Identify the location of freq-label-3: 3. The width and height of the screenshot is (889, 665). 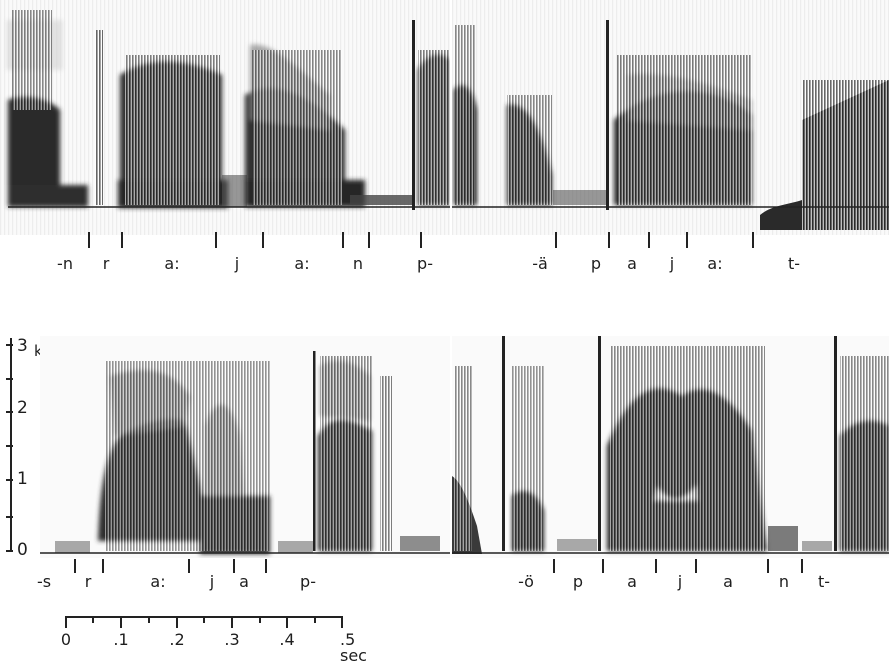
(22, 346).